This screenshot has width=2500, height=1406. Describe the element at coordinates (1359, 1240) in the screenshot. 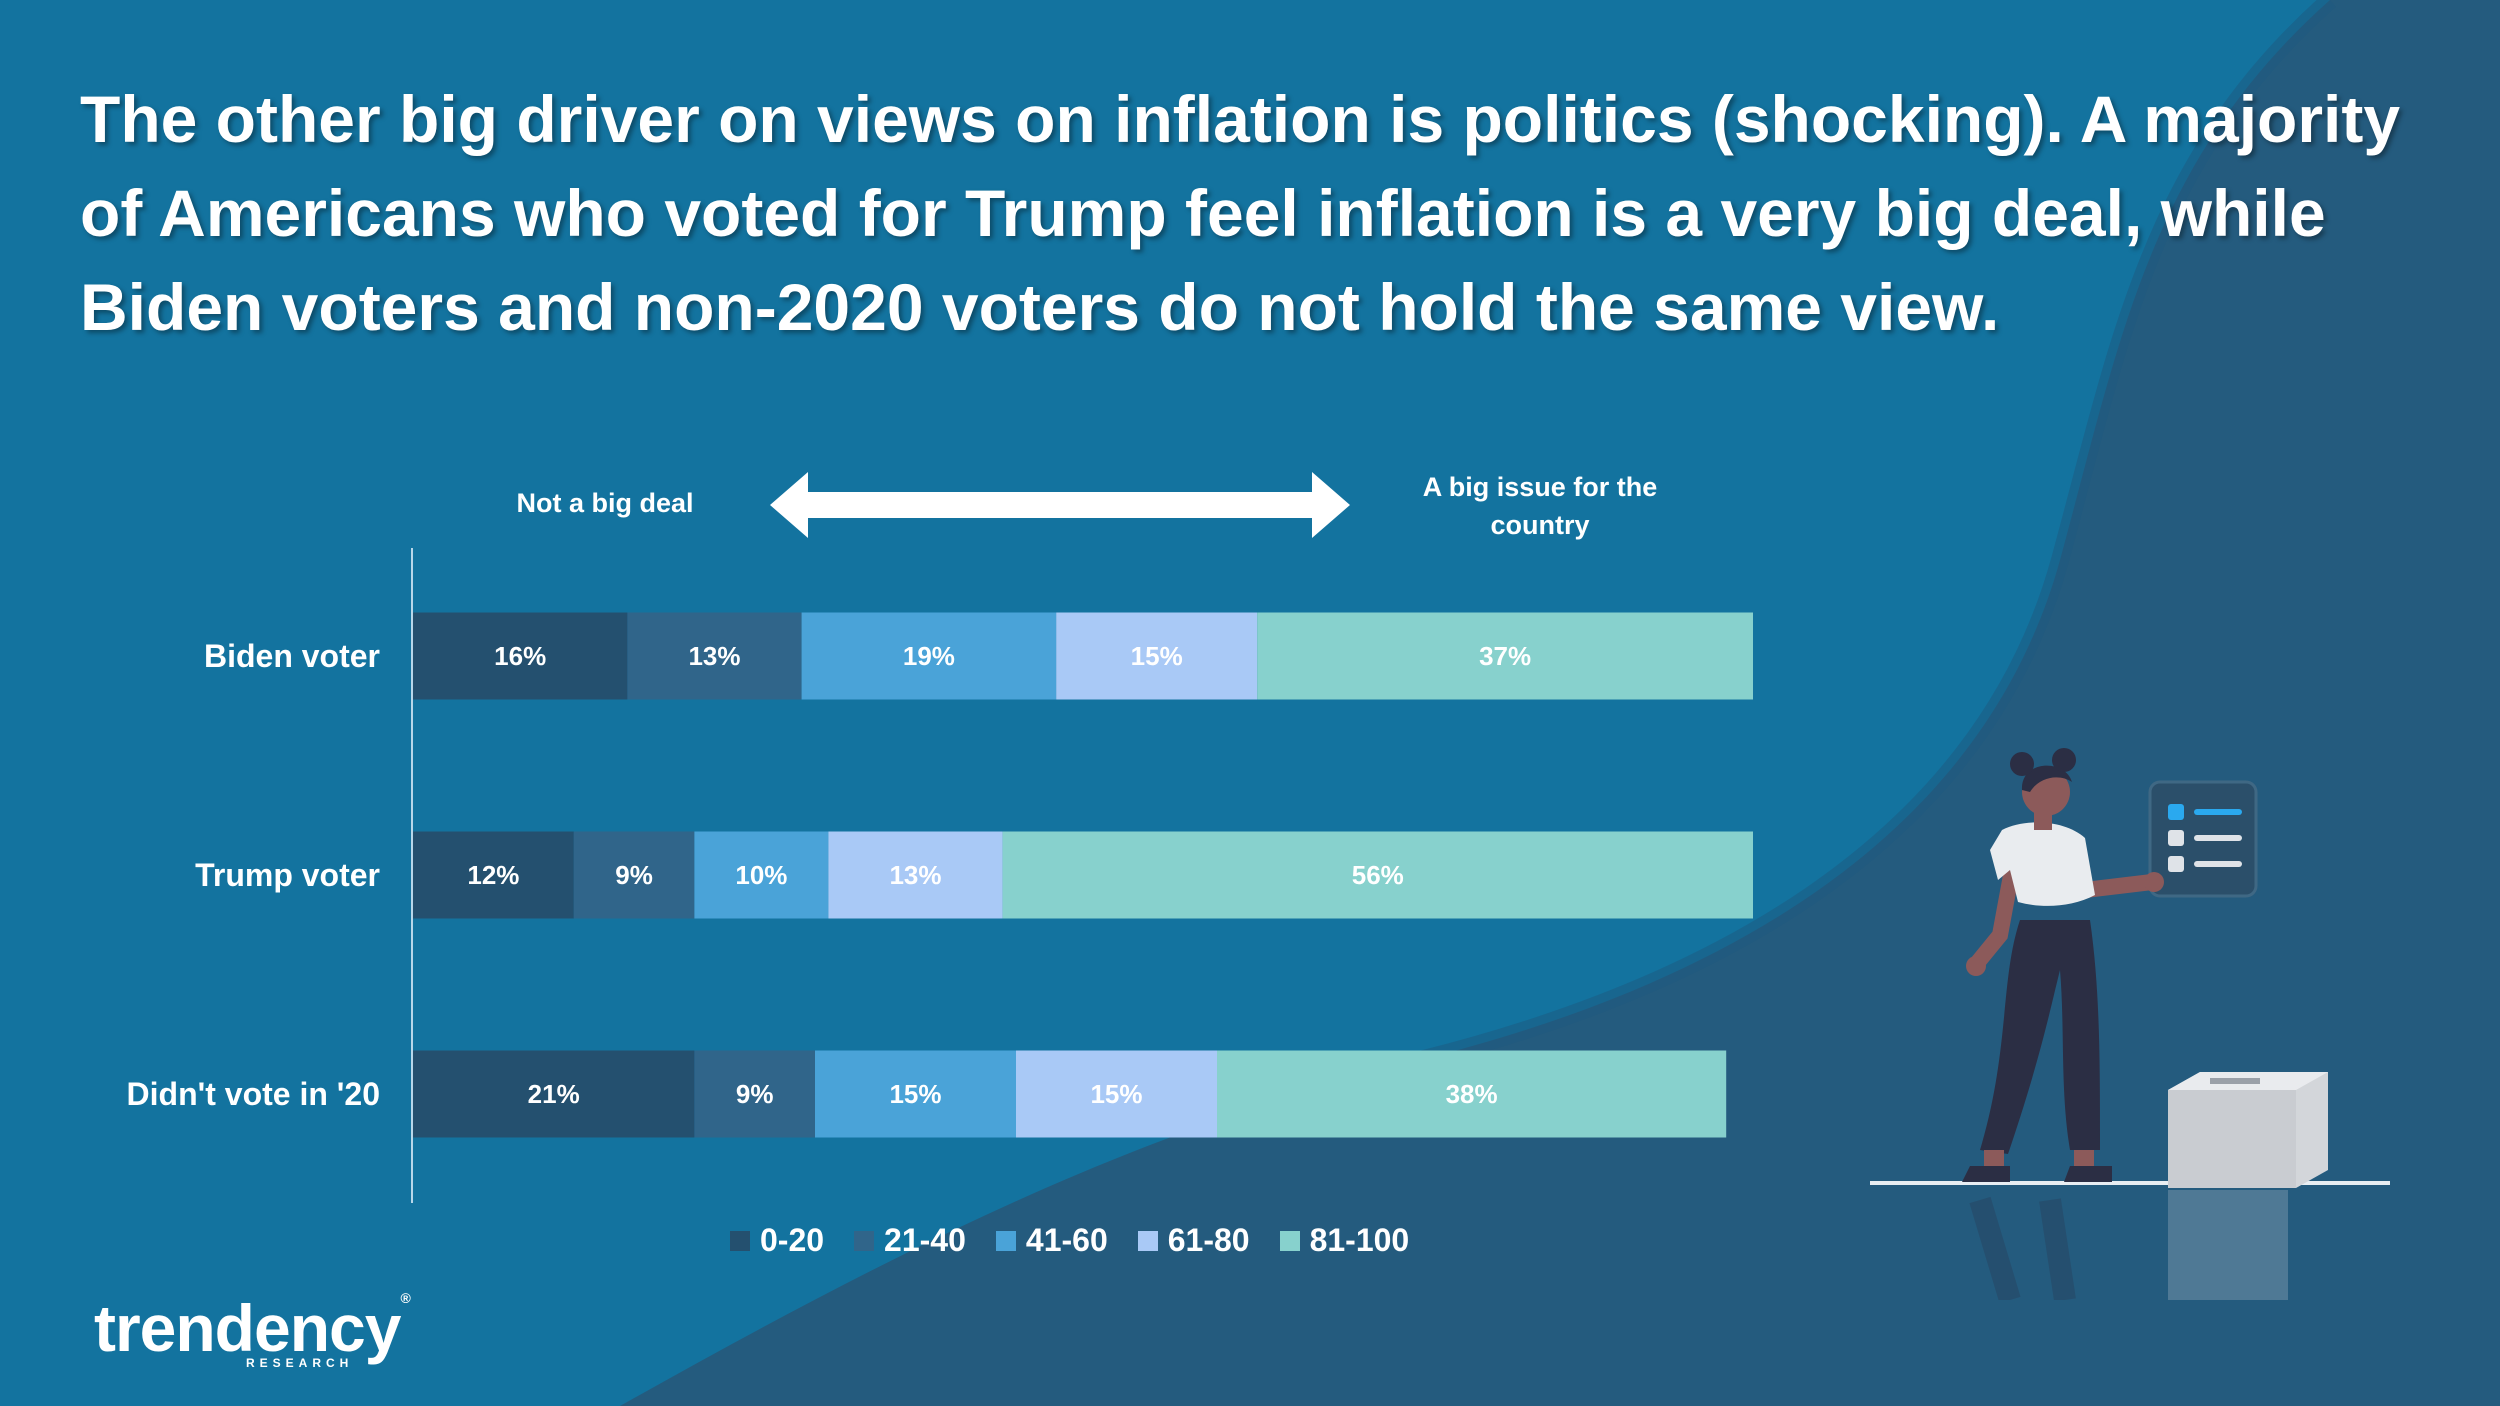

I see `legend-label: 81-100` at that location.